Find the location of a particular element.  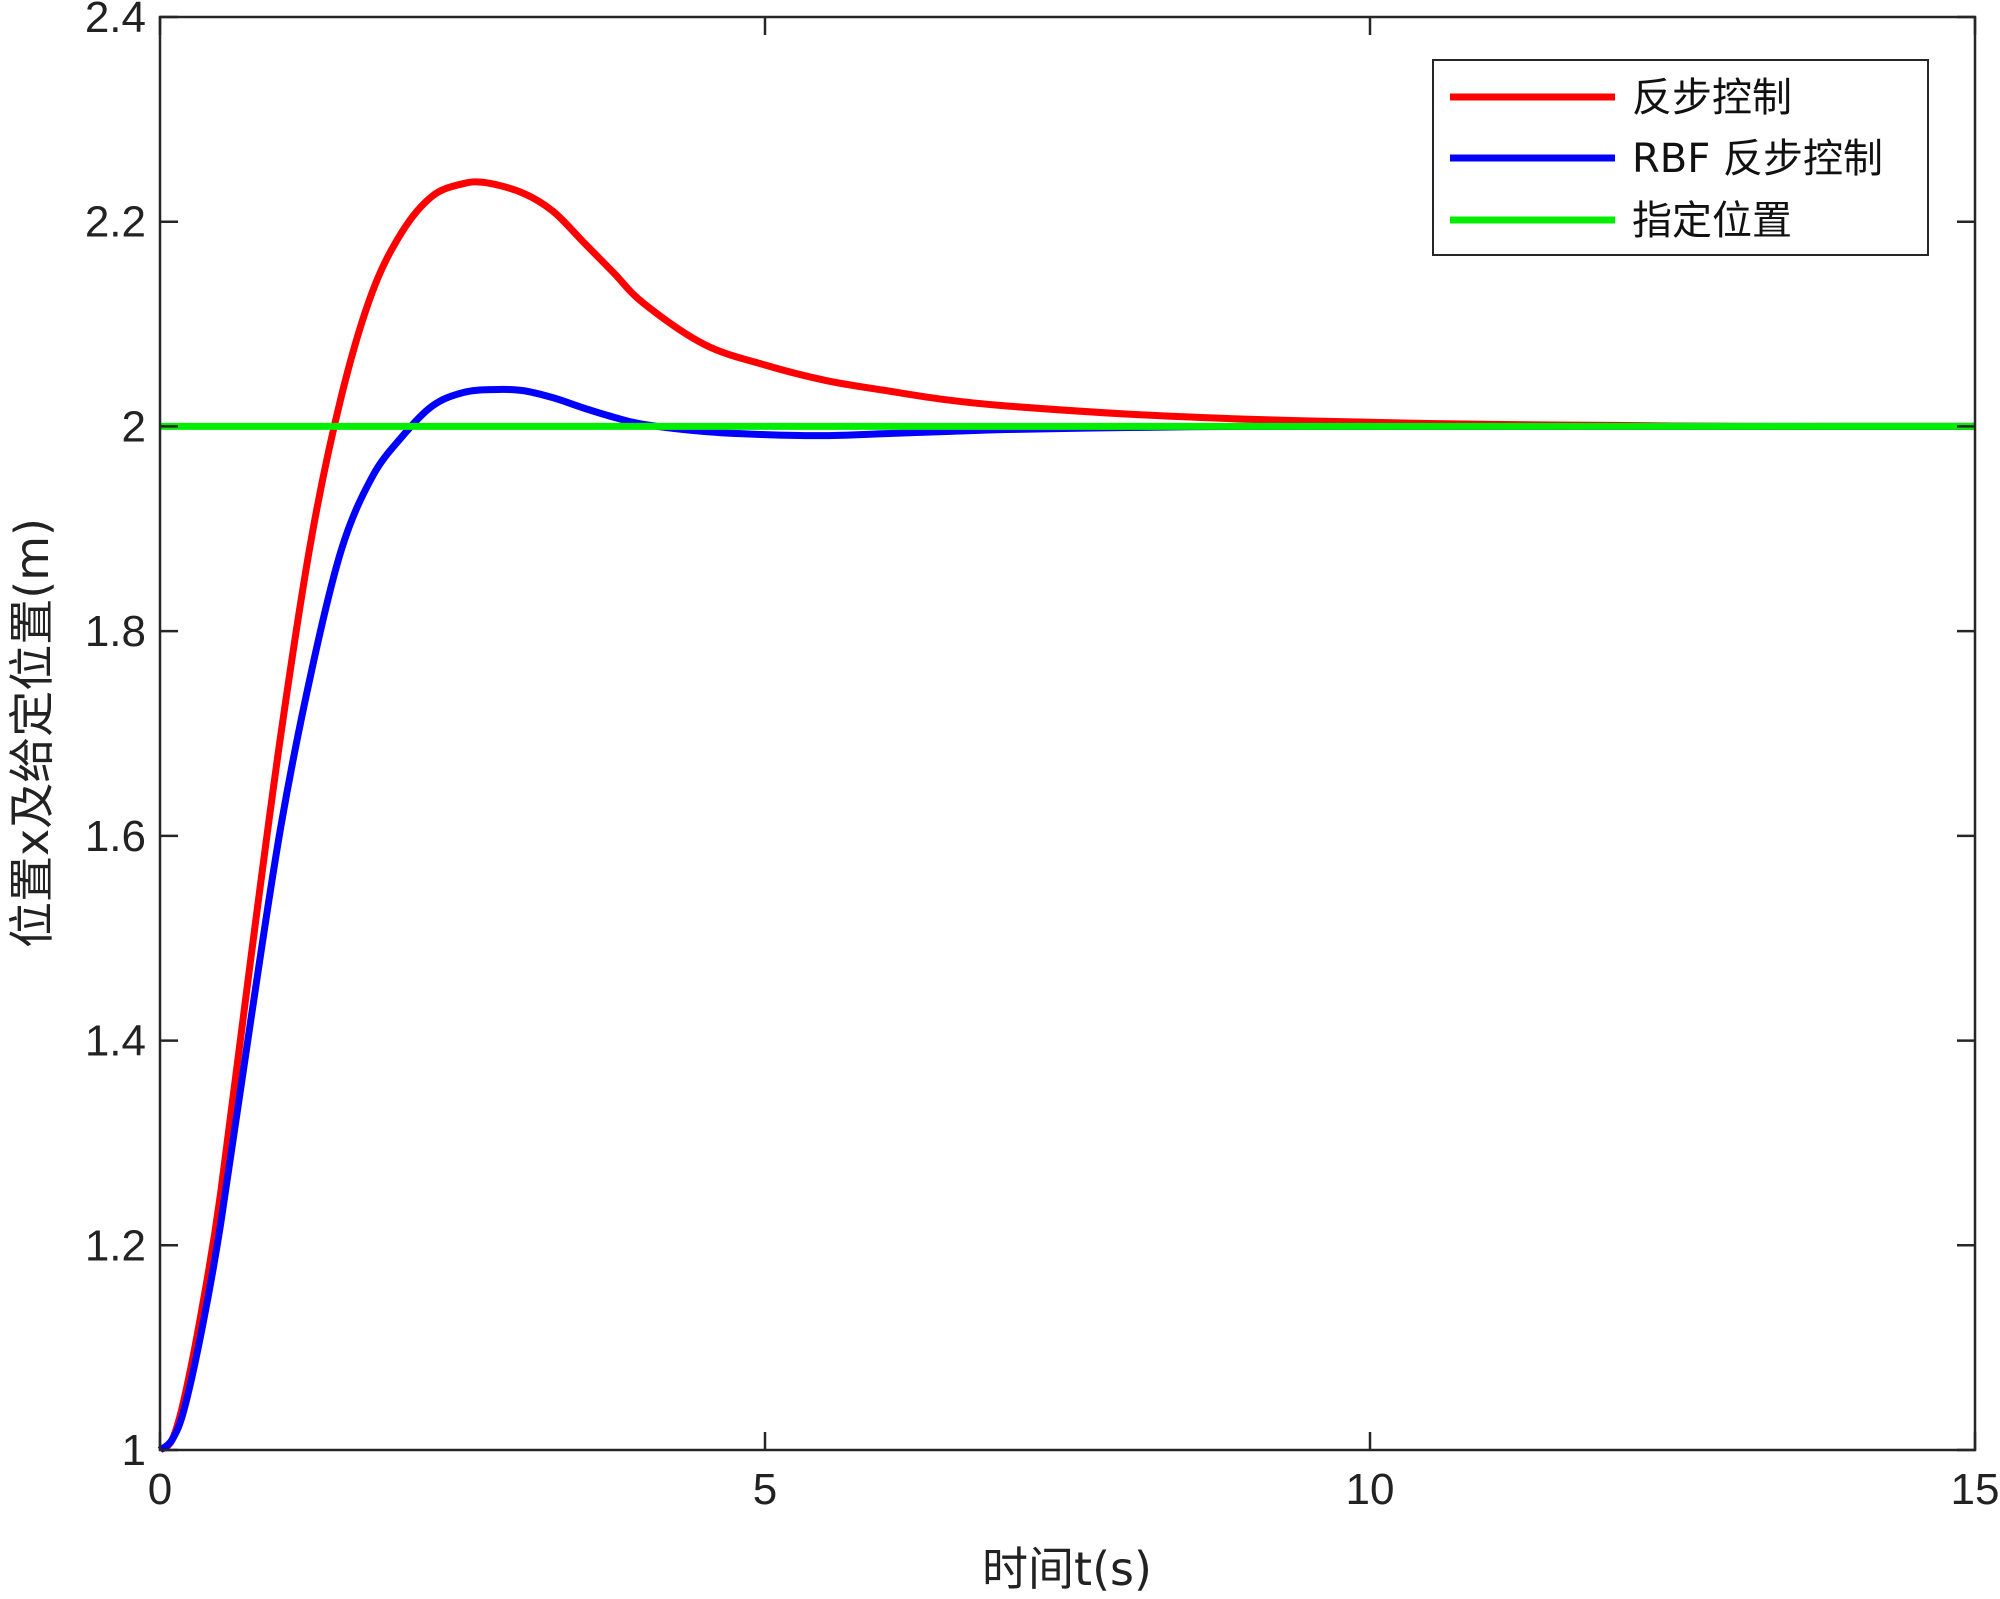

y-tick-label: 1.2 is located at coordinates (115, 1245).